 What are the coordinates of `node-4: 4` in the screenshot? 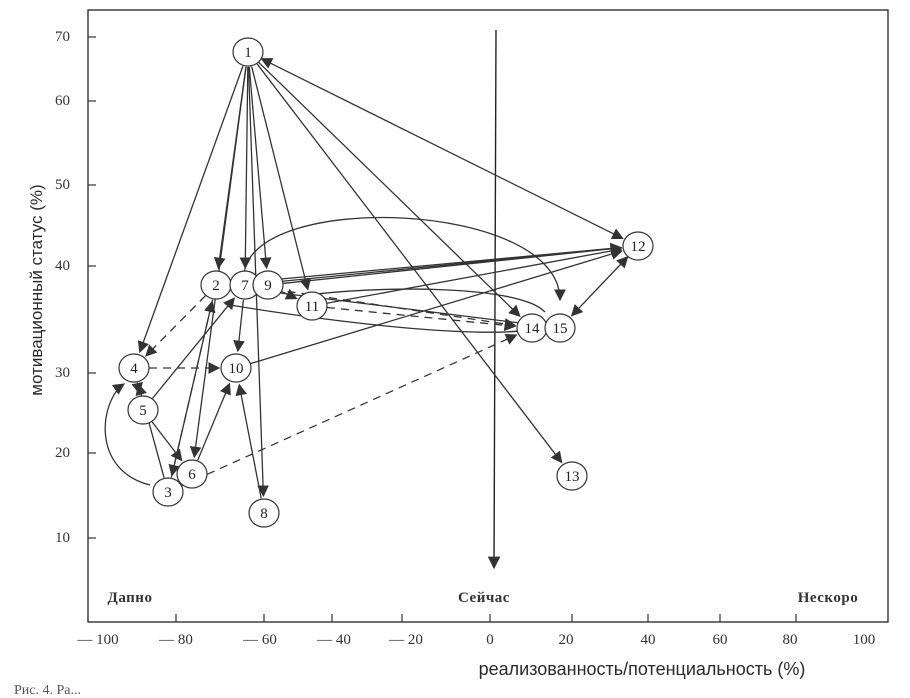 It's located at (134, 368).